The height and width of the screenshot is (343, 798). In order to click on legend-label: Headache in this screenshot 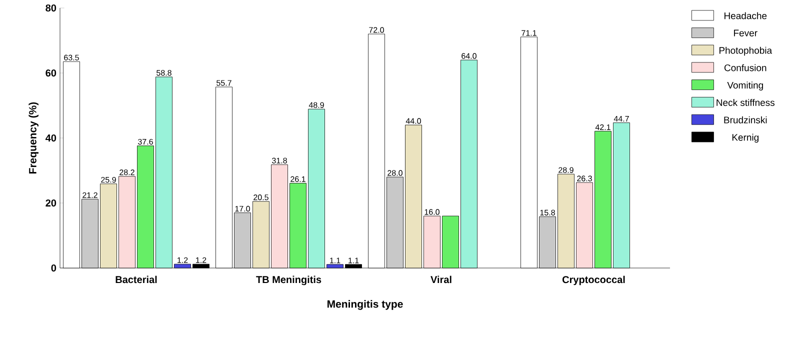, I will do `click(745, 16)`.